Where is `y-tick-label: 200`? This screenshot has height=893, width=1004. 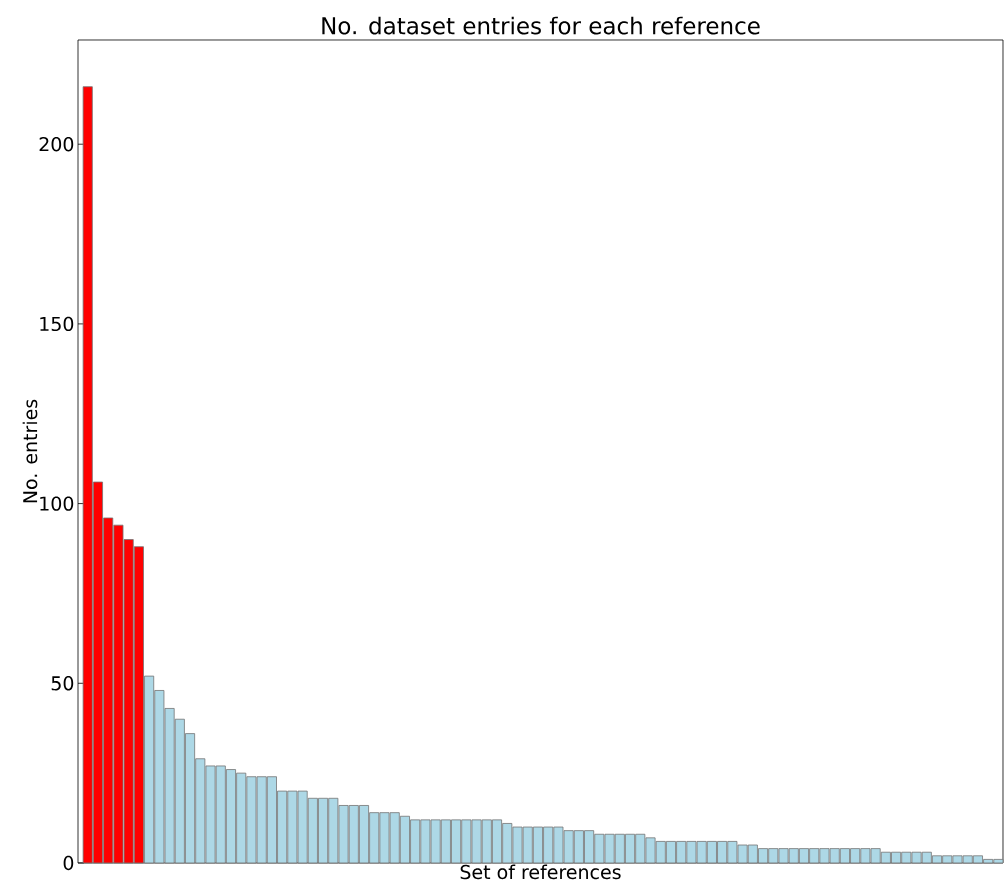 y-tick-label: 200 is located at coordinates (56, 144).